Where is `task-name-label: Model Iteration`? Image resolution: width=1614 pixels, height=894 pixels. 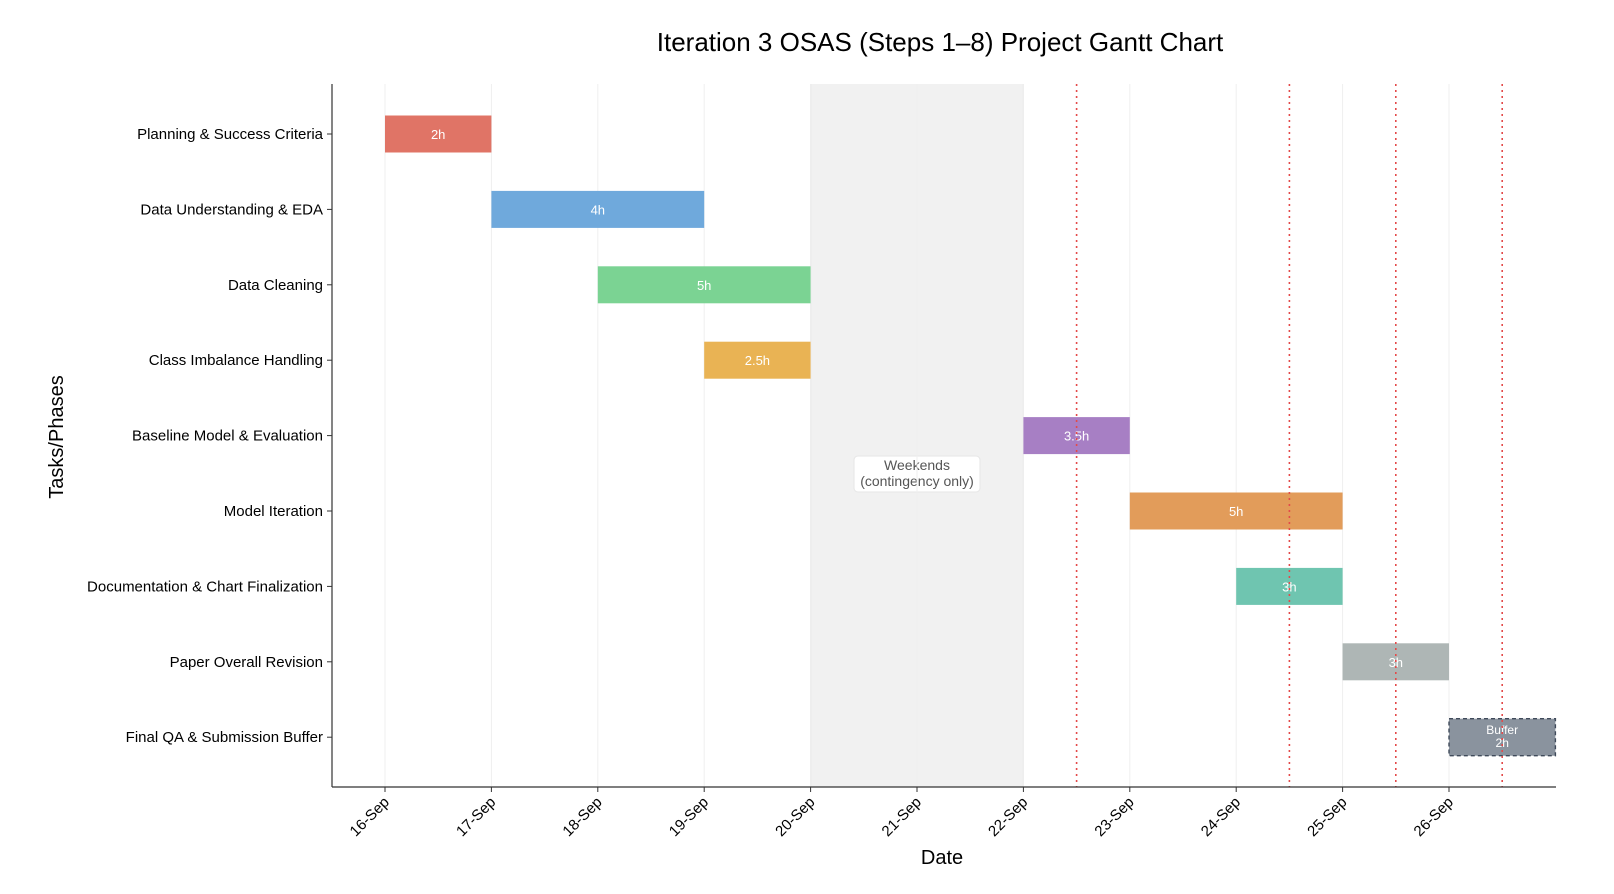
task-name-label: Model Iteration is located at coordinates (273, 511).